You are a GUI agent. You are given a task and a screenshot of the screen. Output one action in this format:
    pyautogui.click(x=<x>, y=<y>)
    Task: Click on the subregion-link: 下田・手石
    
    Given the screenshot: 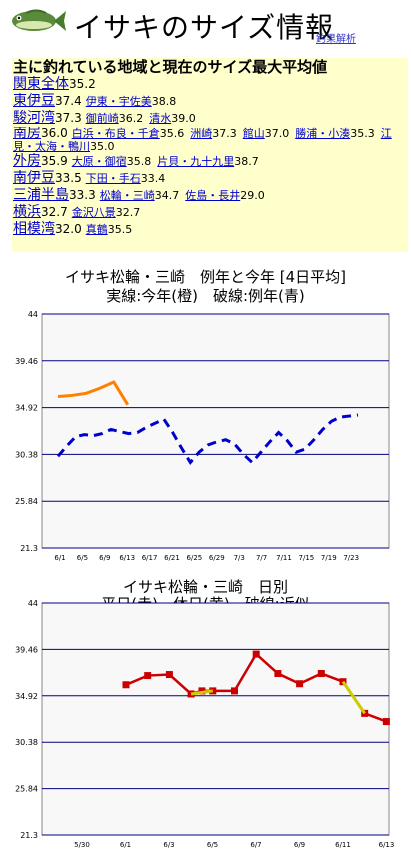 What is the action you would take?
    pyautogui.click(x=113, y=178)
    